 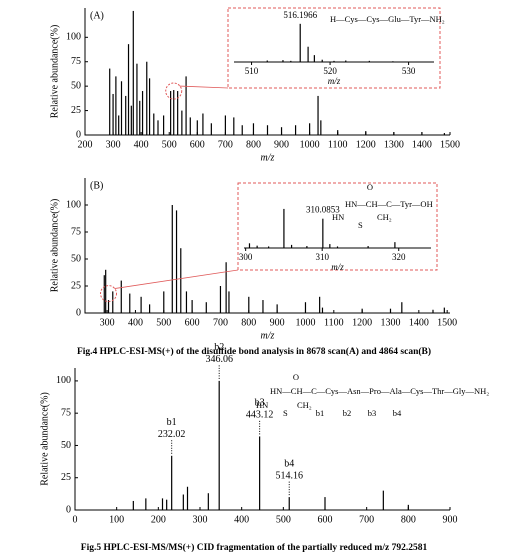 What do you see at coordinates (172, 422) in the screenshot?
I see `ion-label: b1` at bounding box center [172, 422].